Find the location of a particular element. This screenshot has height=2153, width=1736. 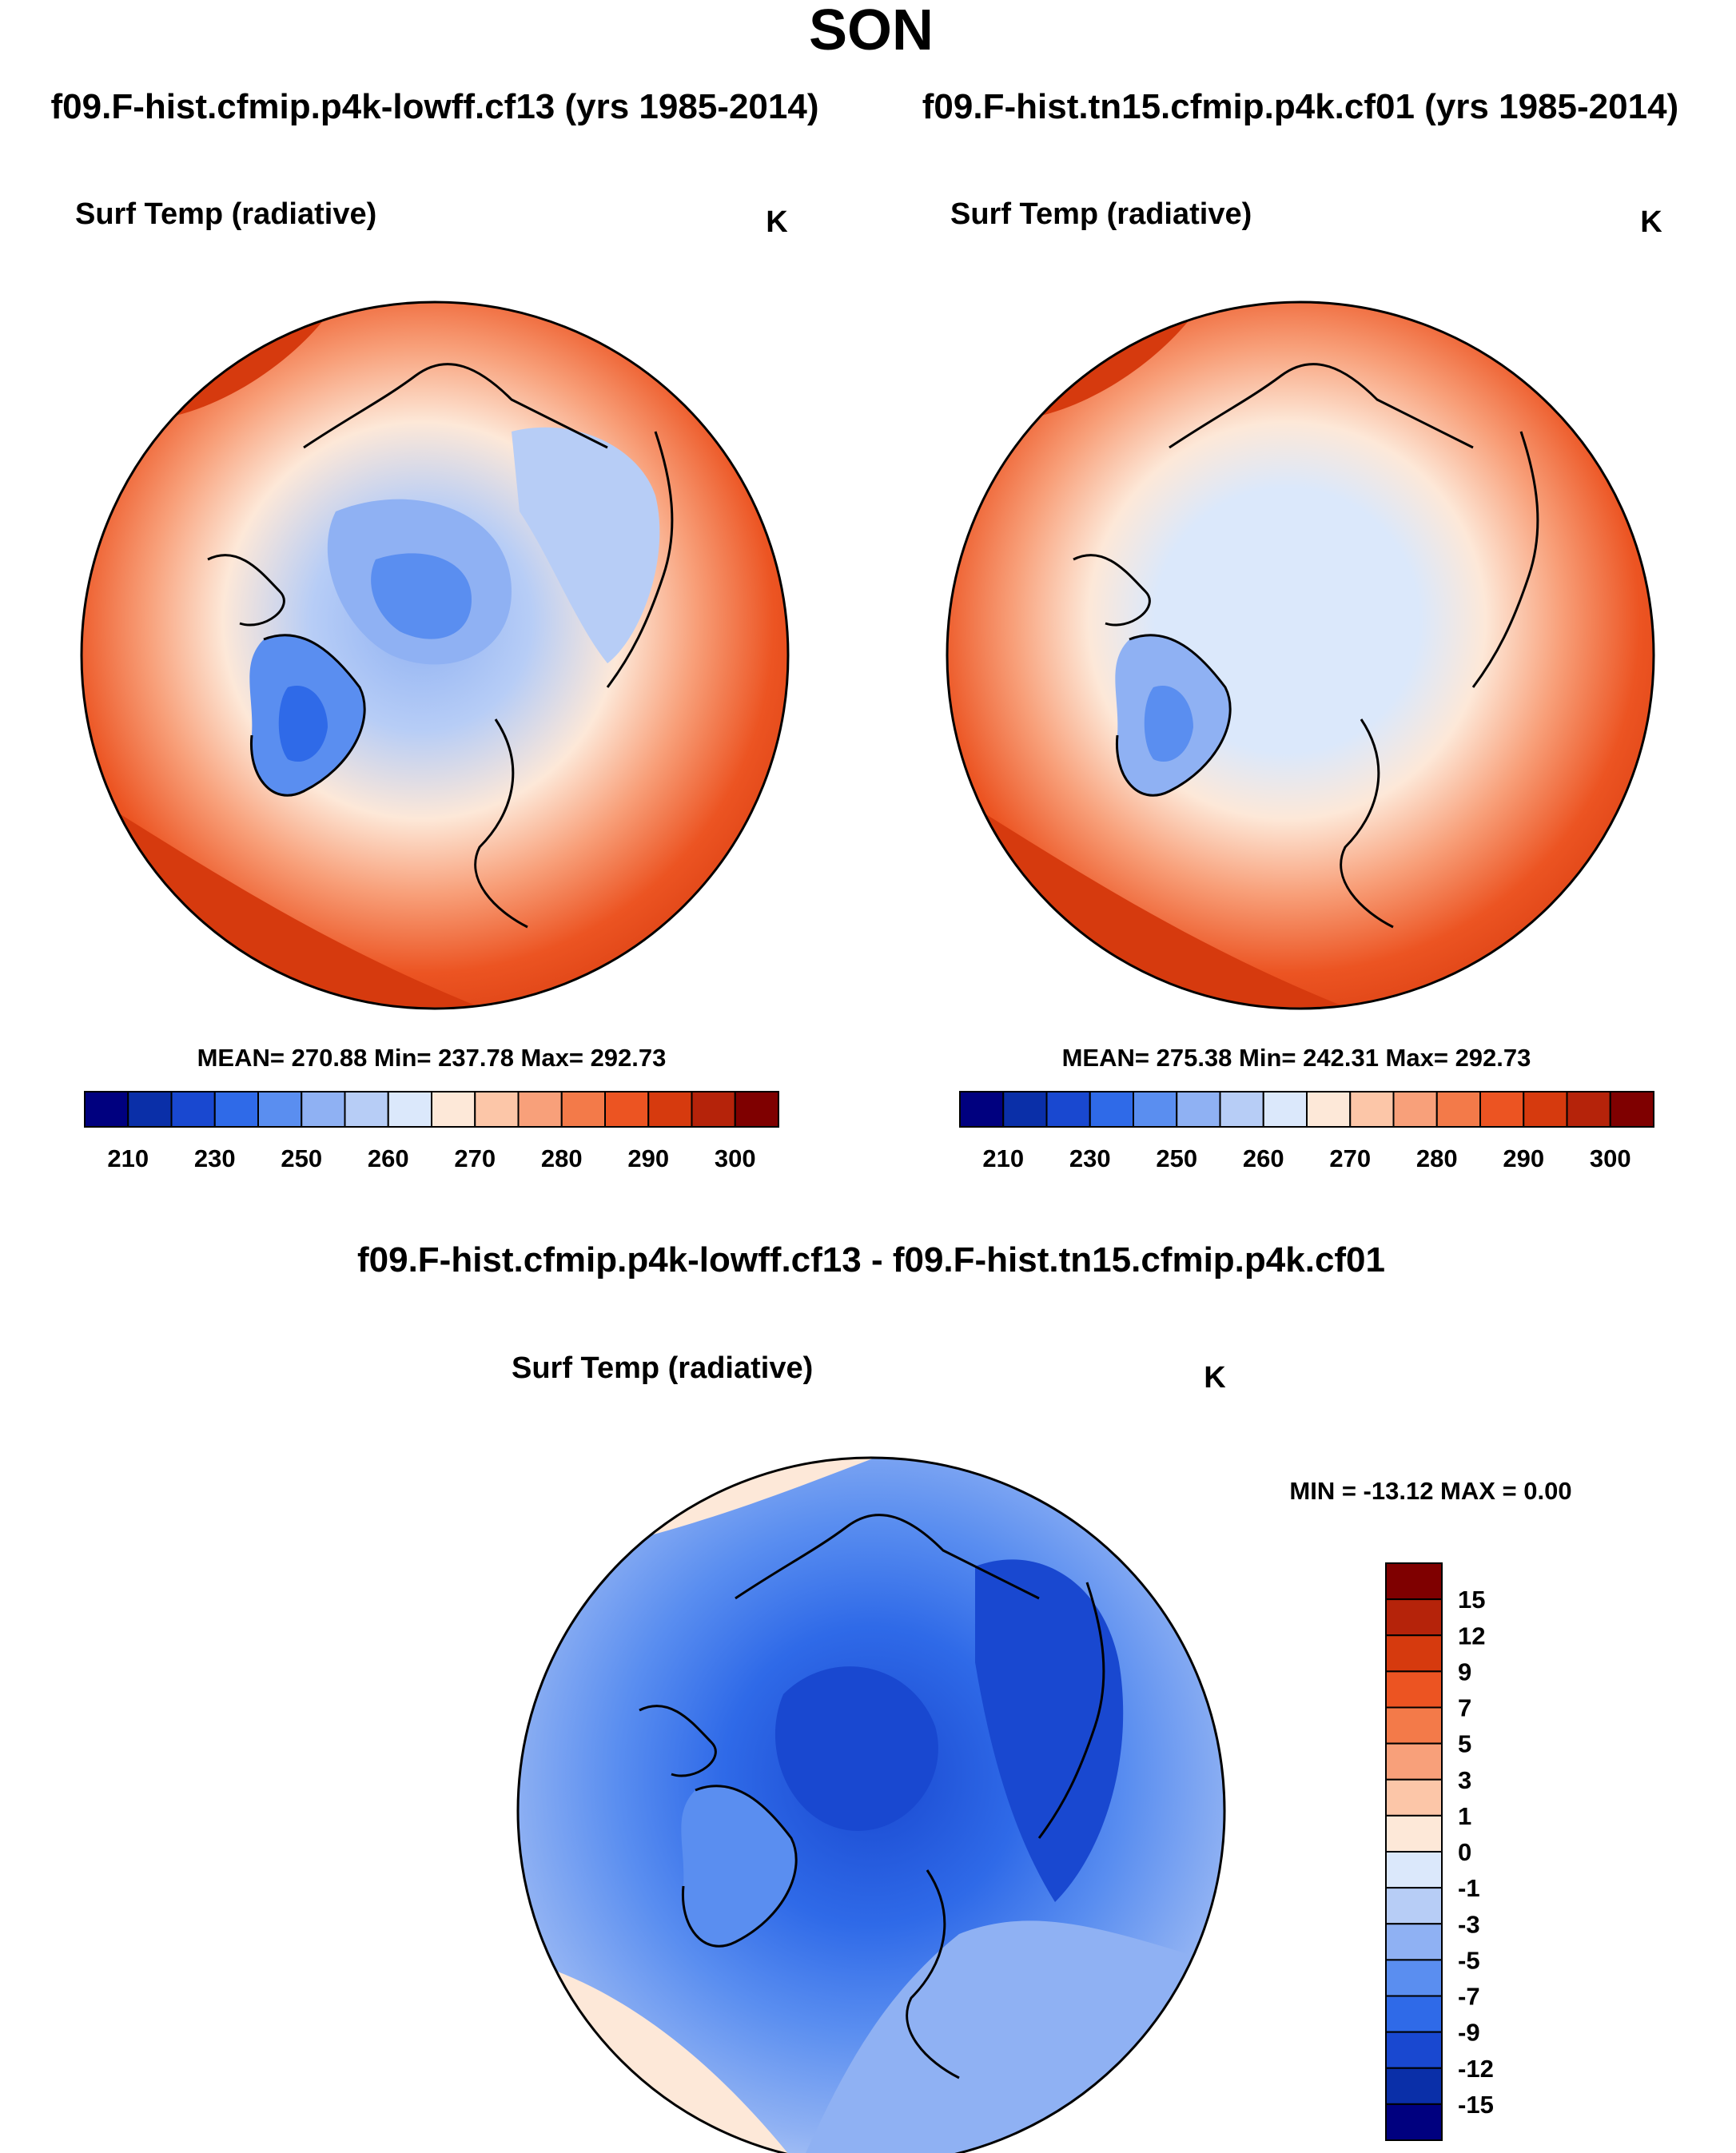

right-units: K is located at coordinates (1651, 222).